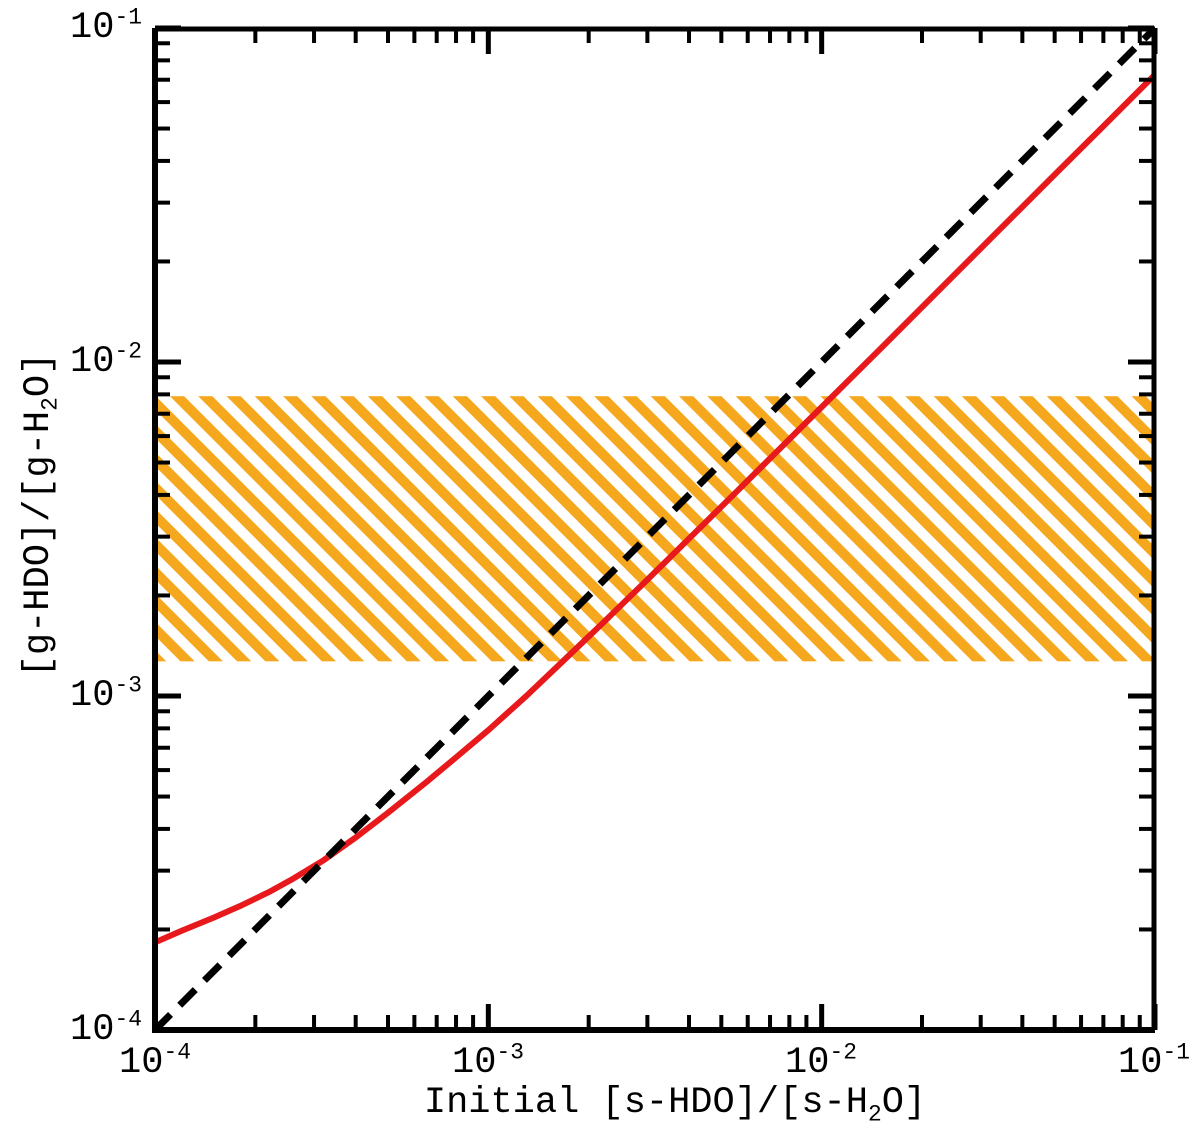 This screenshot has width=1200, height=1145. Describe the element at coordinates (1154, 1061) in the screenshot. I see `xtick-label-1e-1: 10⁻¹` at that location.